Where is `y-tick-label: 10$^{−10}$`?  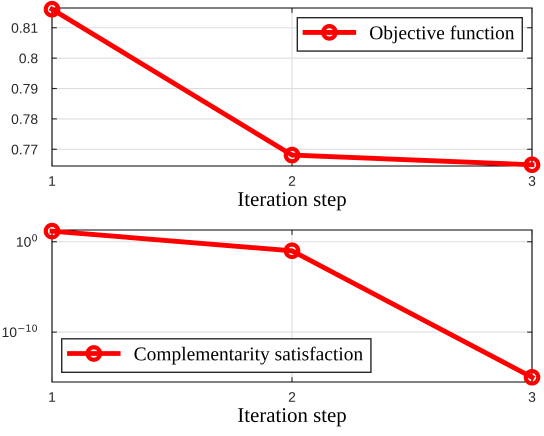 y-tick-label: 10$^{−10}$ is located at coordinates (20, 331).